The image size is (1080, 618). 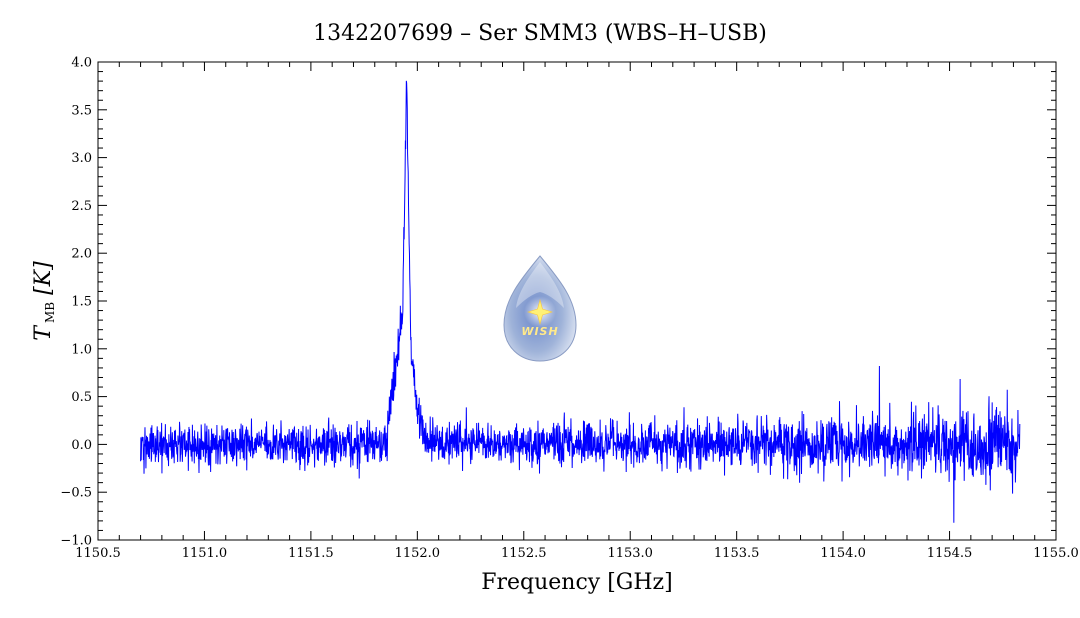 I want to click on y-axis-label-main: T, so click(x=43, y=332).